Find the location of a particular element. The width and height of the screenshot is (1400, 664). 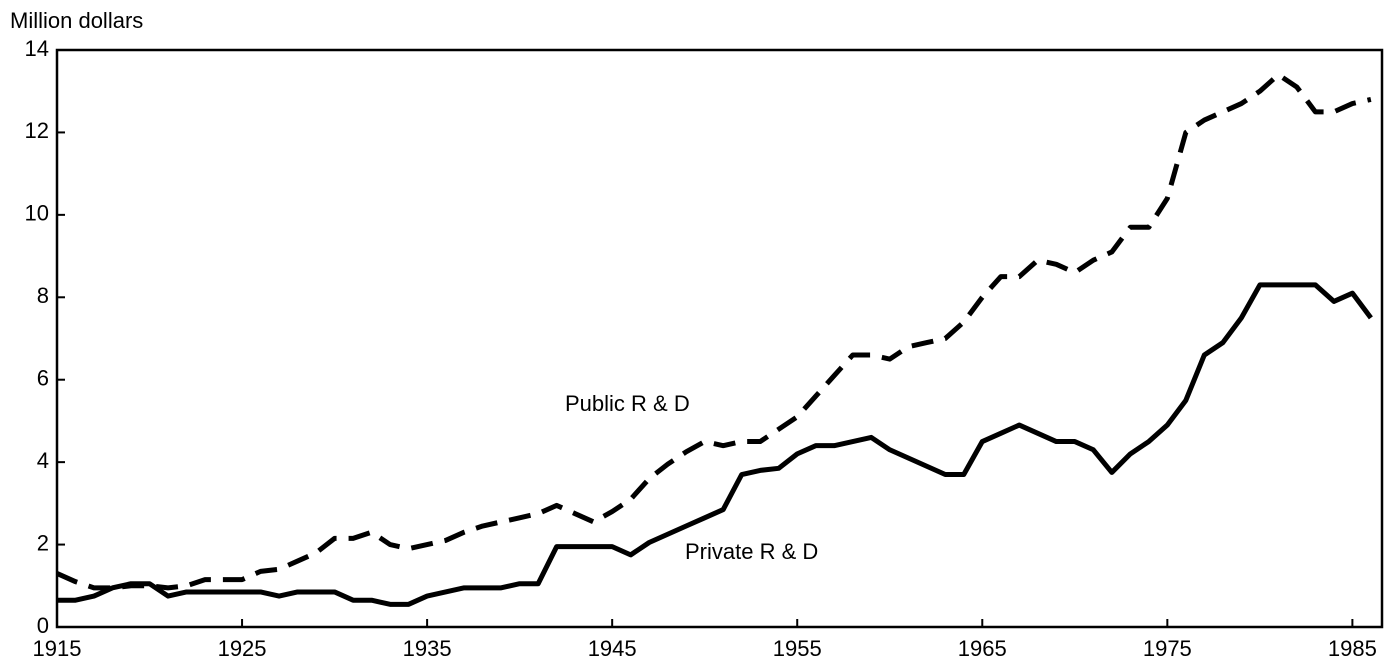

y-tick-label: 12 is located at coordinates (37, 130).